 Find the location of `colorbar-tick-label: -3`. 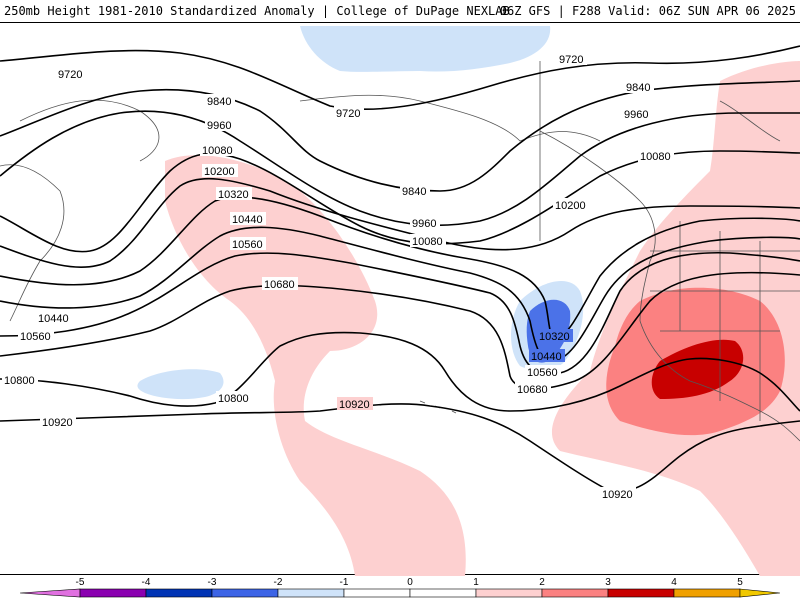

colorbar-tick-label: -3 is located at coordinates (212, 582).